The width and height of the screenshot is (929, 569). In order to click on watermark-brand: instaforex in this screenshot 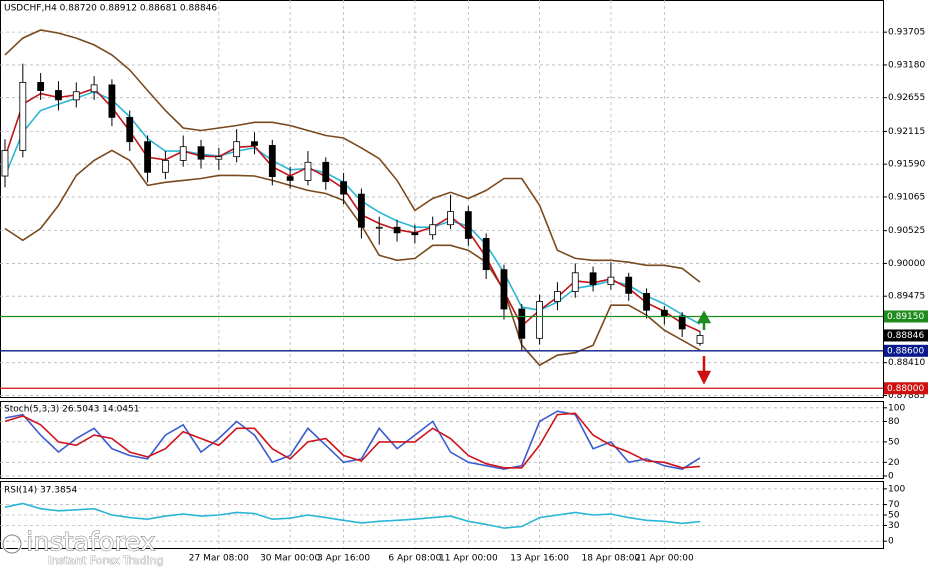, I will do `click(90, 543)`.